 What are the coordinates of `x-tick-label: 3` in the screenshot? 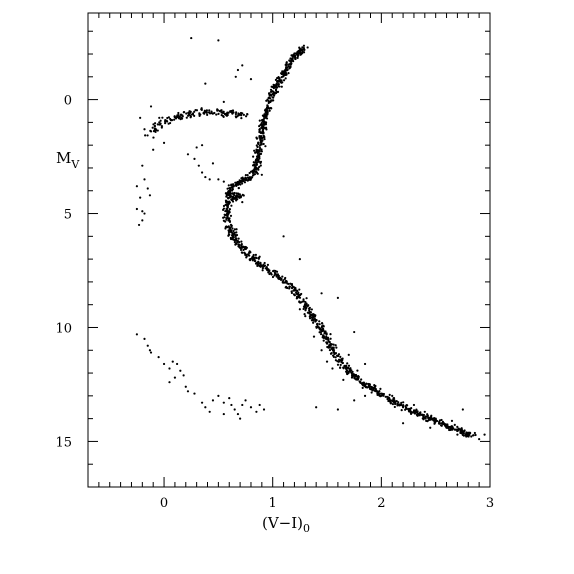 It's located at (490, 503).